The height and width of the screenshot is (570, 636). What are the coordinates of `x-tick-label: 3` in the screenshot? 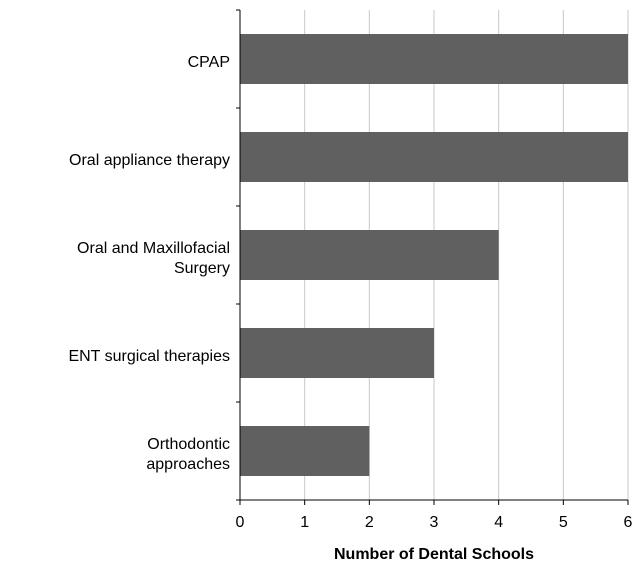 It's located at (434, 522).